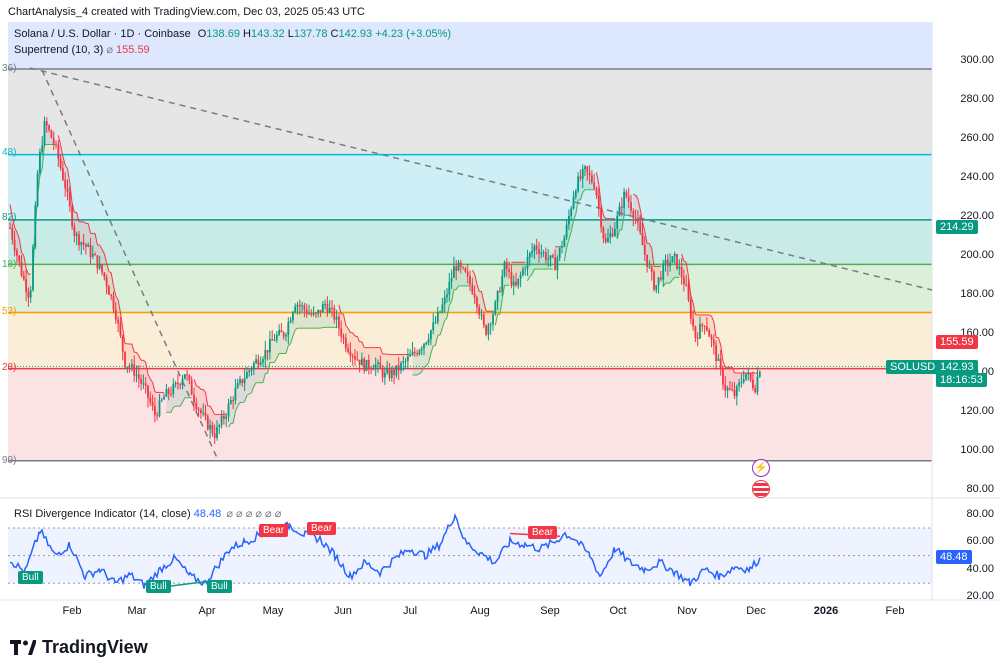 Image resolution: width=1000 pixels, height=671 pixels. Describe the element at coordinates (109, 50) in the screenshot. I see `eye-off-icon: ⌀` at that location.